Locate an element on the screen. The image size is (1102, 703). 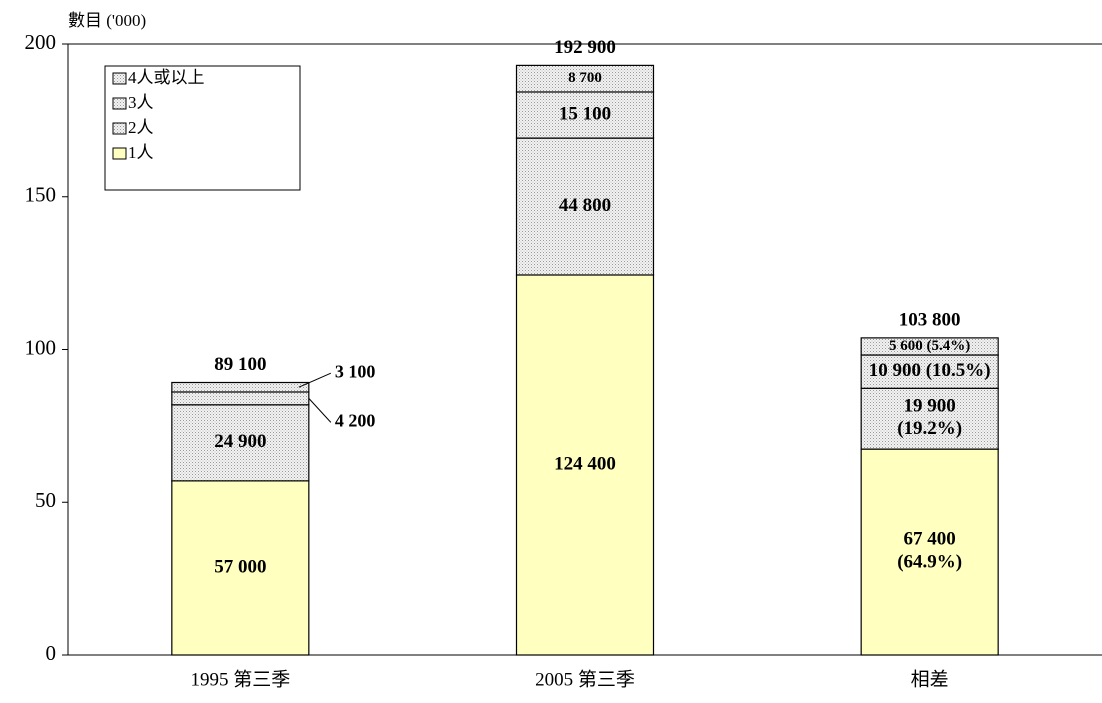
value-label: 5 600 (5.4%) is located at coordinates (929, 346).